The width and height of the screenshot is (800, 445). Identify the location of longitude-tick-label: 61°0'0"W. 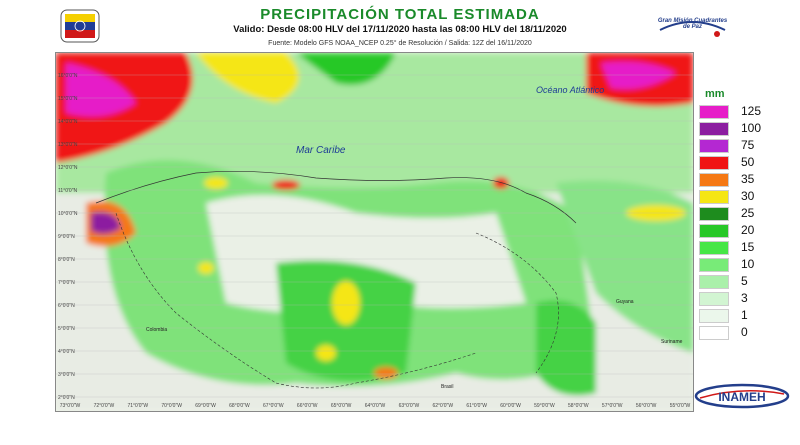
(476, 406).